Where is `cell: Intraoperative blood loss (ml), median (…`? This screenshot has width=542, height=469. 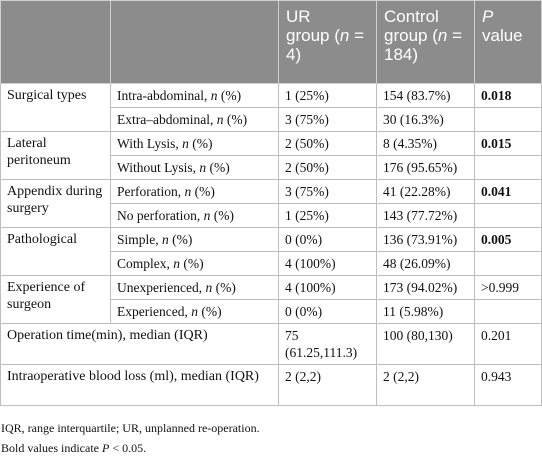
cell: Intraoperative blood loss (ml), median (… is located at coordinates (139, 385).